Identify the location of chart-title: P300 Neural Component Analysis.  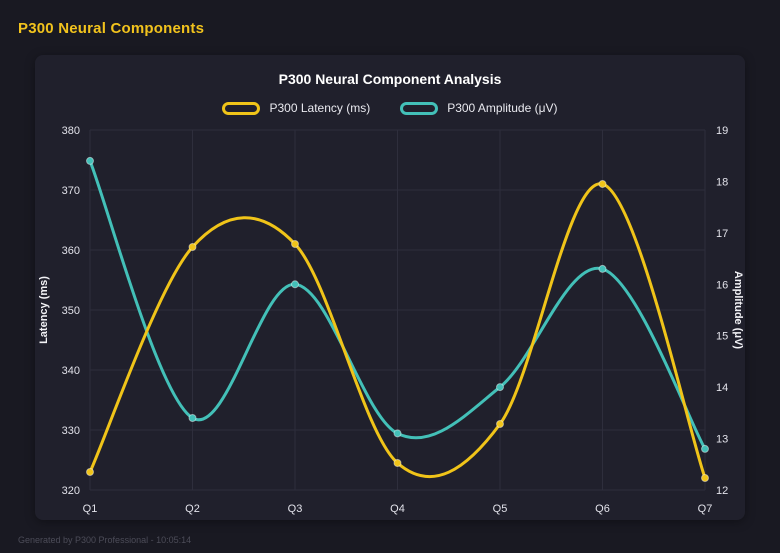
(390, 79).